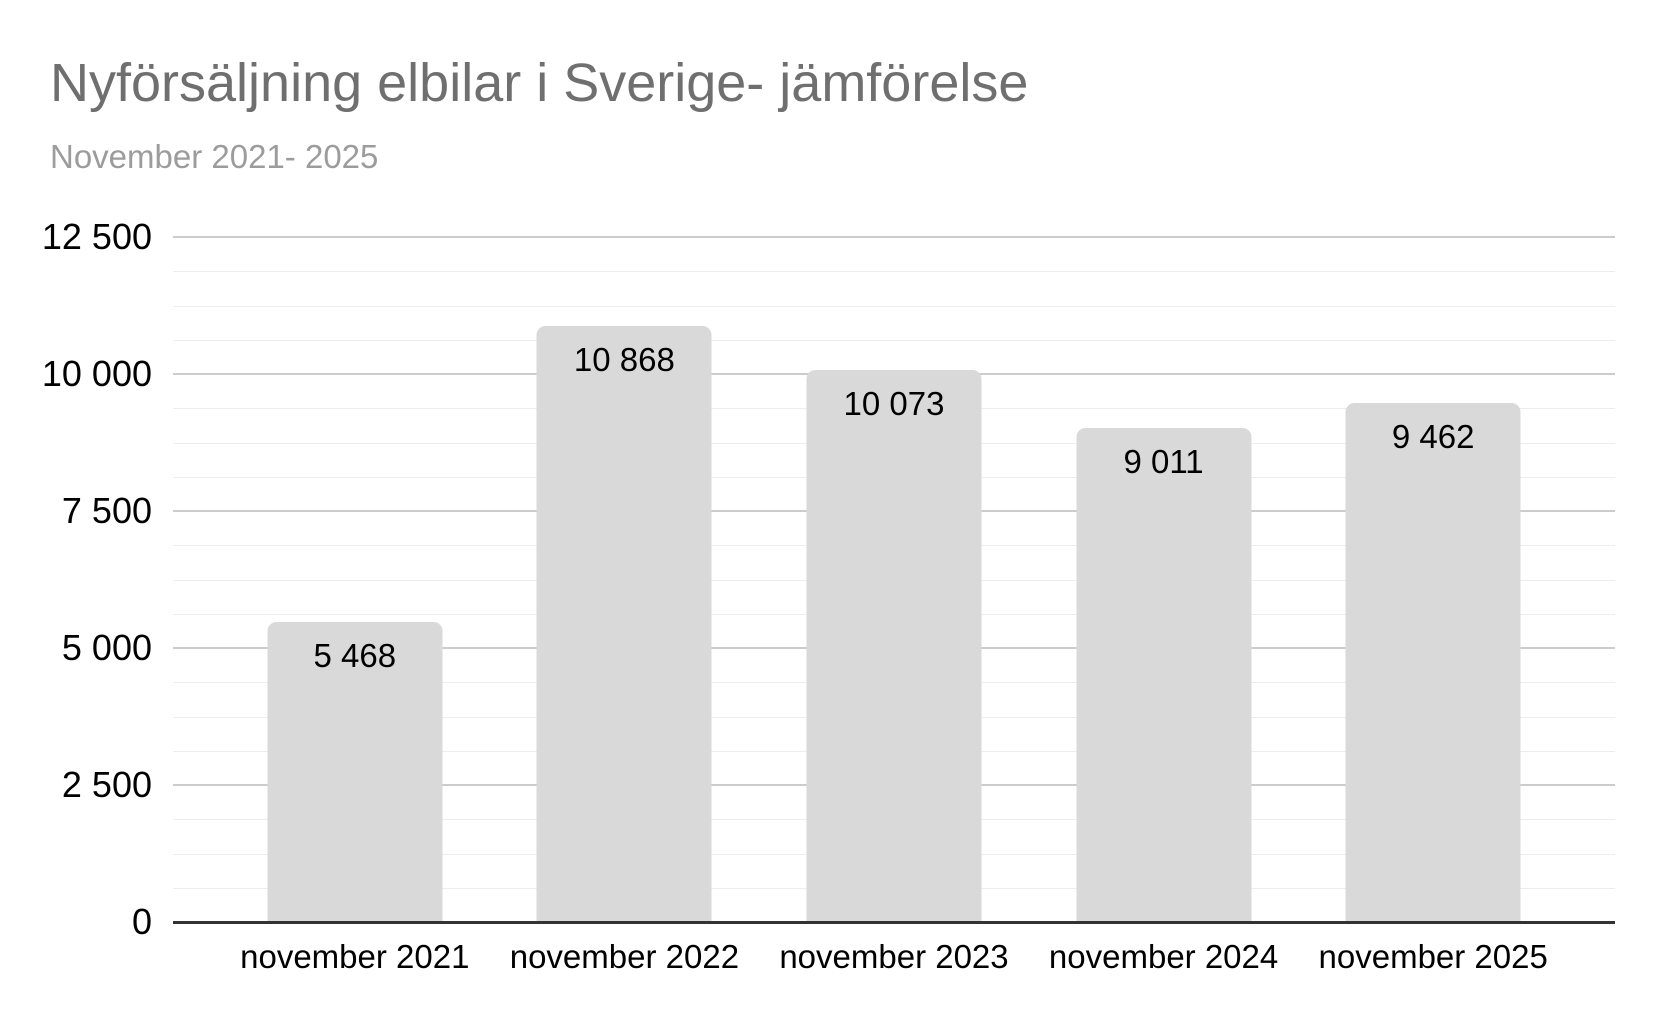  I want to click on bar-slot: 10 073, so click(894, 579).